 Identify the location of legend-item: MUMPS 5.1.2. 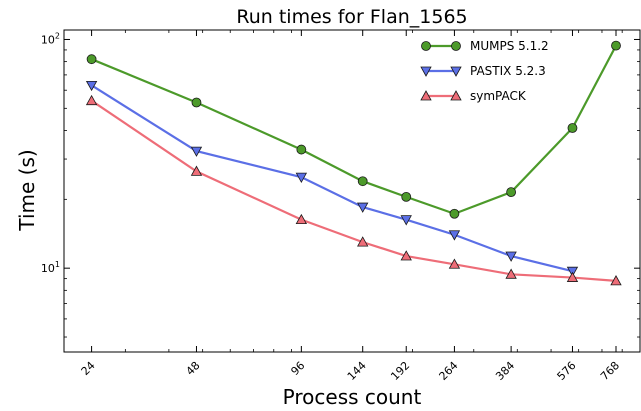
(485, 46).